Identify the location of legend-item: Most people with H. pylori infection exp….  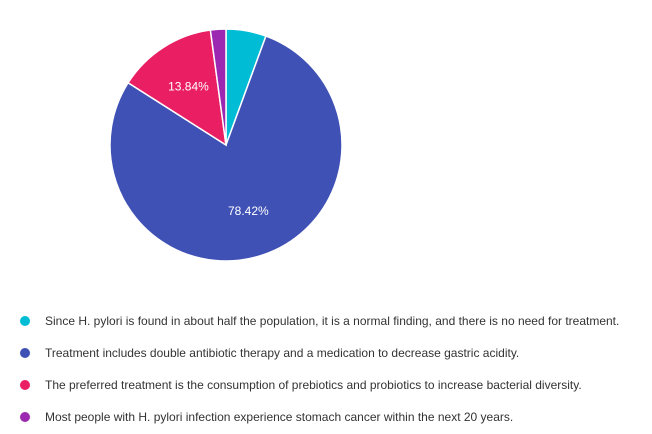
(332, 417).